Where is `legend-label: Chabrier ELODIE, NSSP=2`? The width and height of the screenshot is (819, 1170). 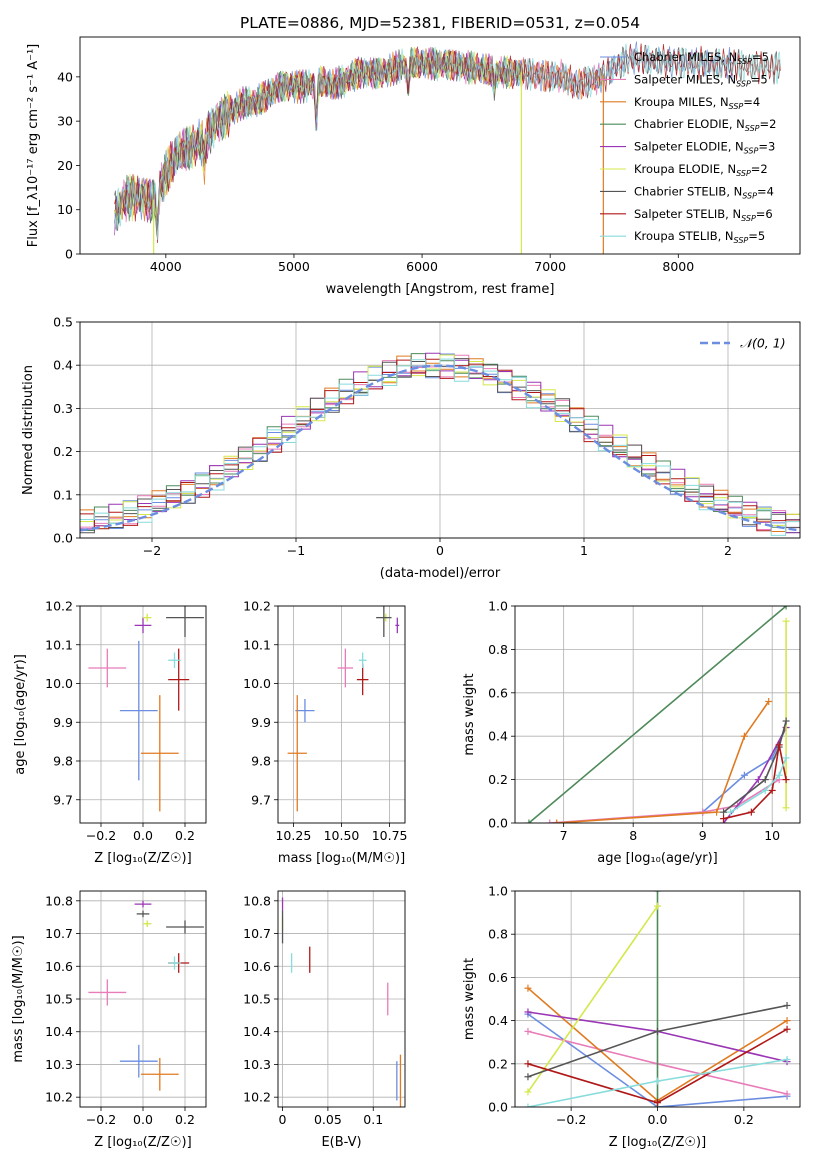 legend-label: Chabrier ELODIE, NSSP=2 is located at coordinates (705, 125).